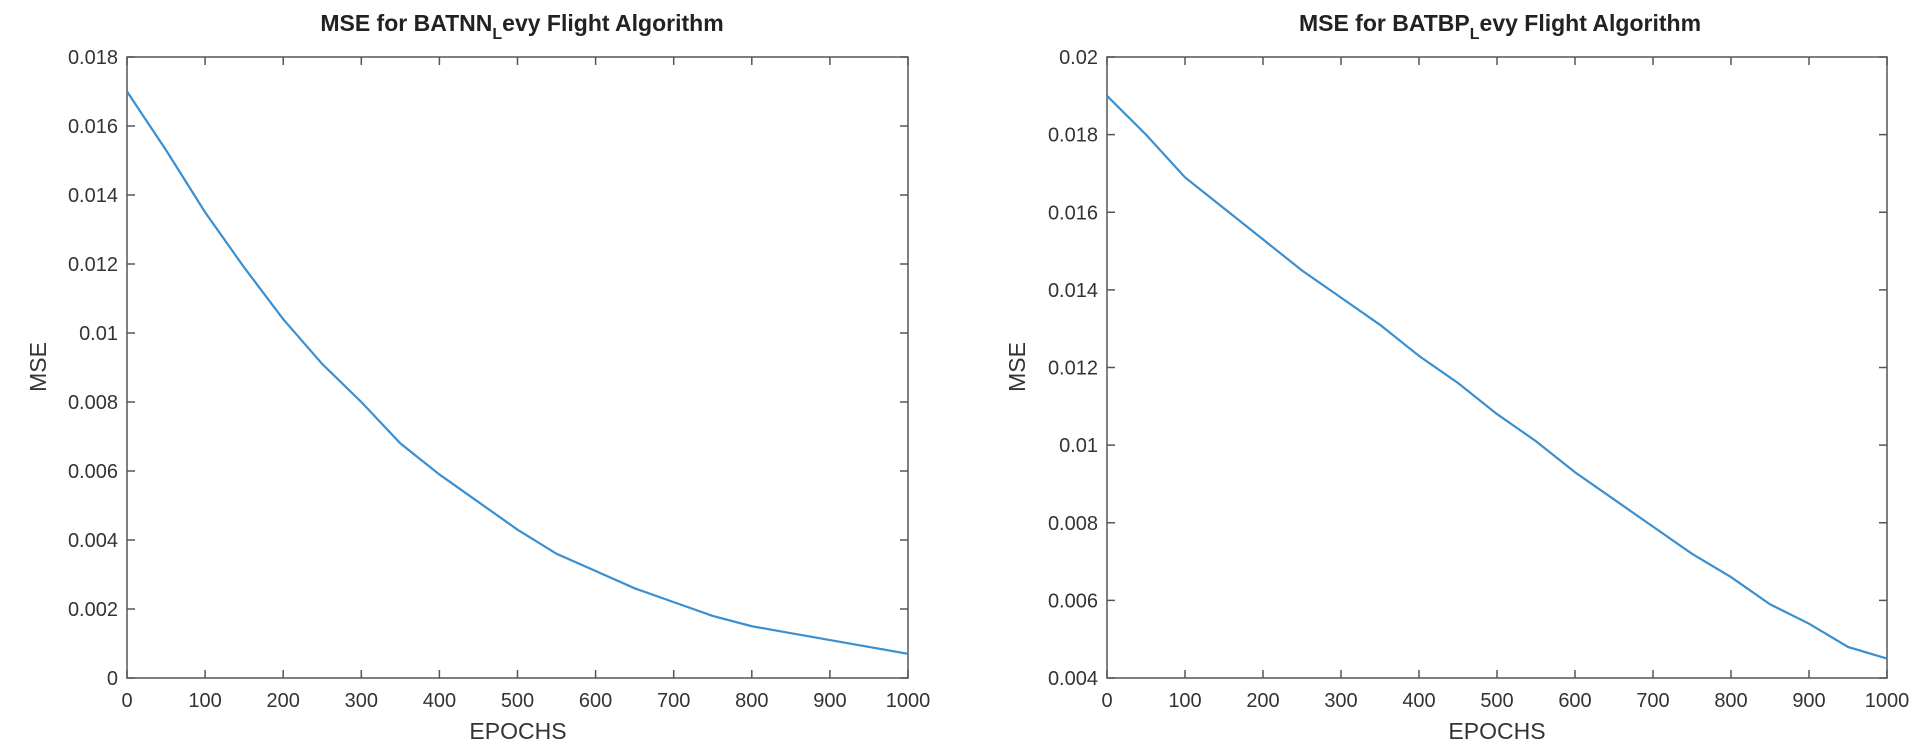 Image resolution: width=1930 pixels, height=746 pixels. I want to click on chart-title: MSE for BATBPLevy Flight Algorithm, so click(1500, 26).